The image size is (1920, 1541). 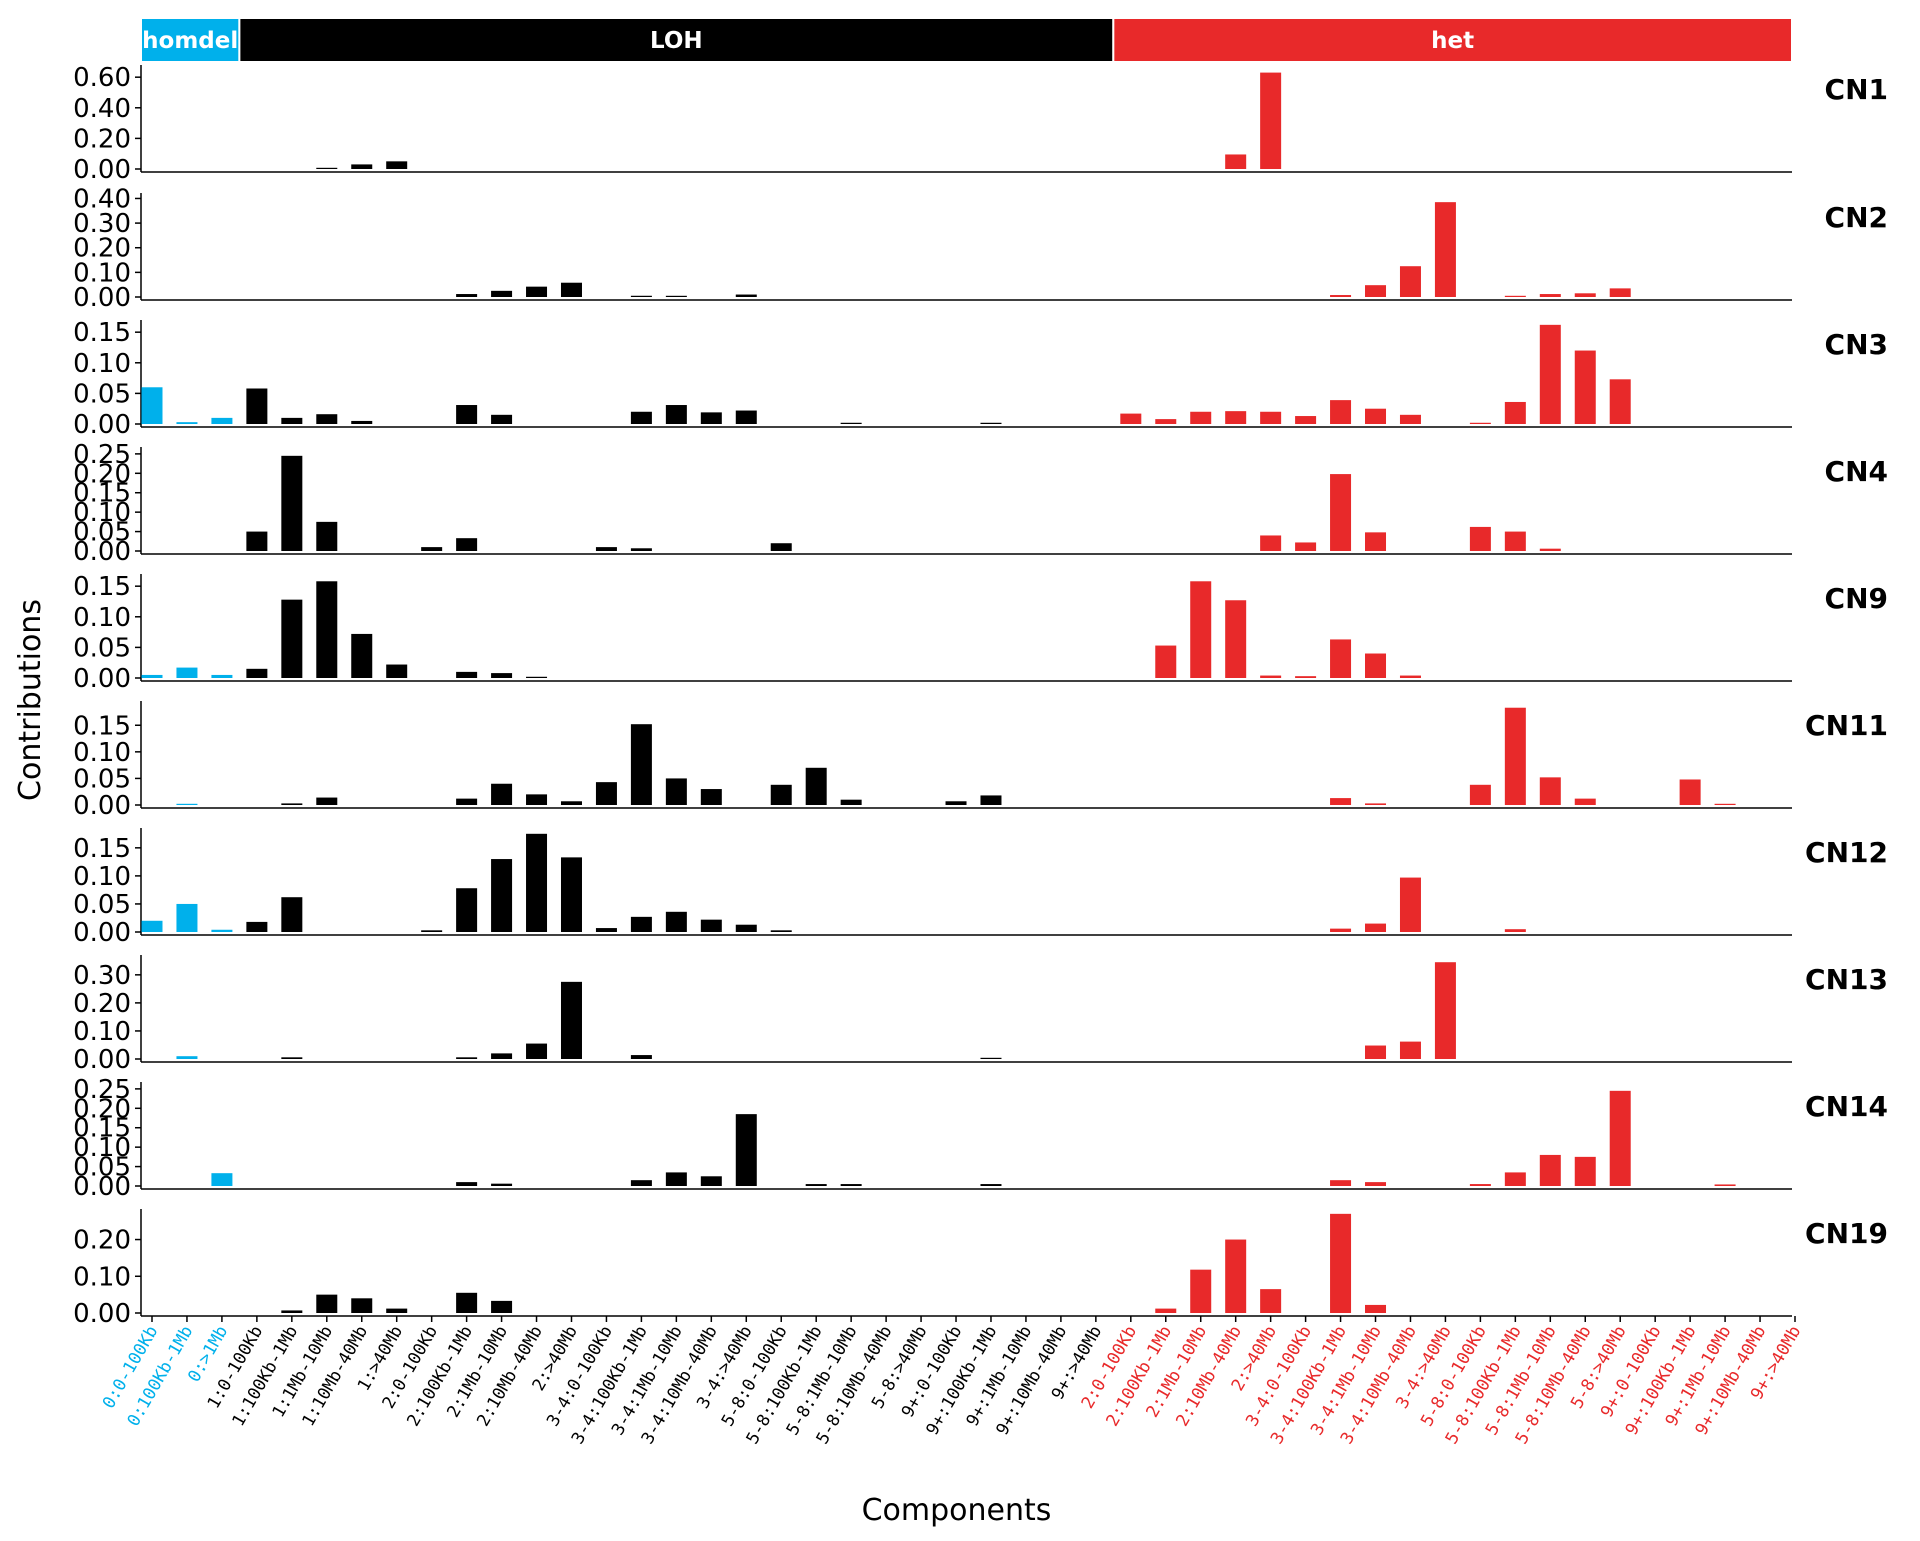 I want to click on y-tick-label: 0.25, so click(x=102, y=1090).